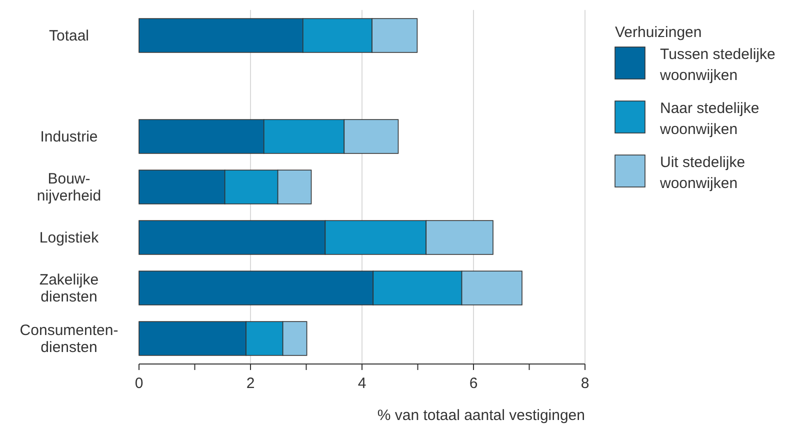  Describe the element at coordinates (69, 238) in the screenshot. I see `y-tick-label: Logistiek` at that location.